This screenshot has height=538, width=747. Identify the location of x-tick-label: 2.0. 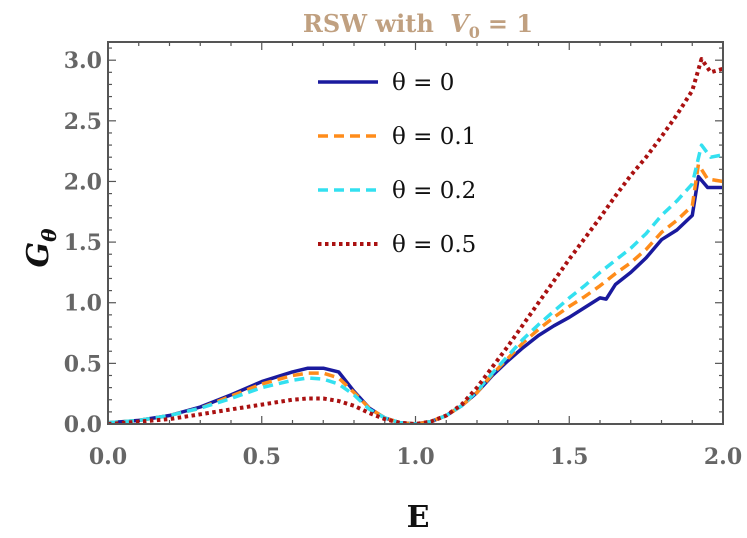
(723, 457).